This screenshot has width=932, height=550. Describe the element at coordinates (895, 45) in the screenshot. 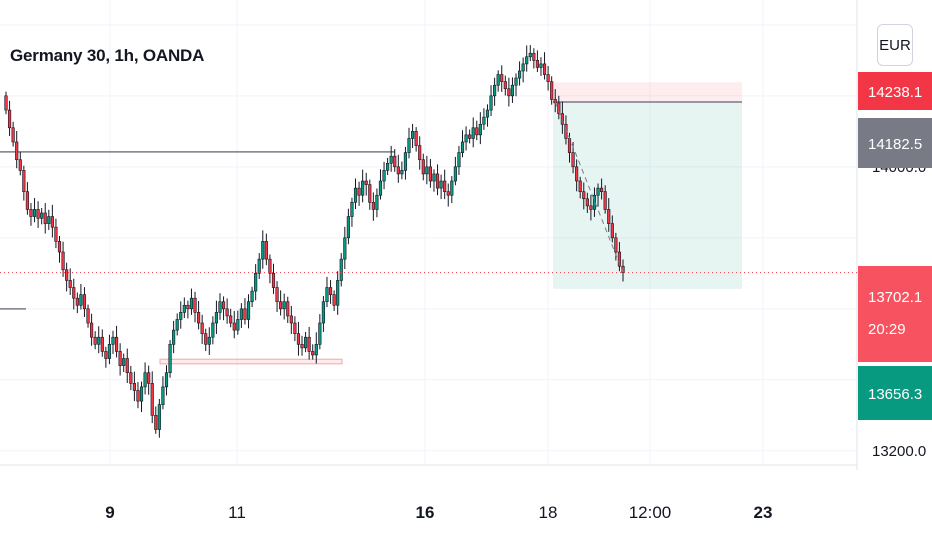

I see `currency-badge: EUR` at that location.